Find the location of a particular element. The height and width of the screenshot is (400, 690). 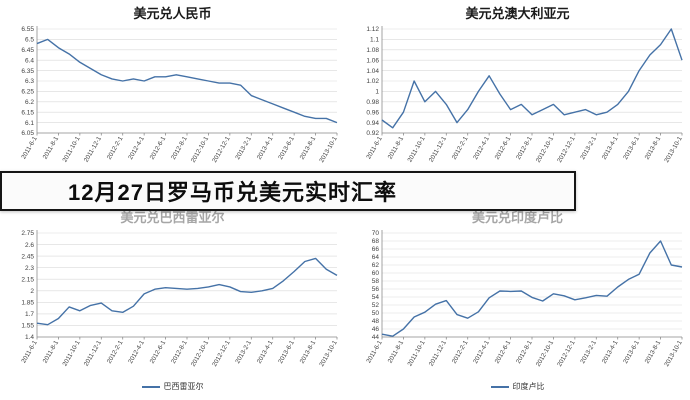

svg-text: 0.98 is located at coordinates (372, 102).